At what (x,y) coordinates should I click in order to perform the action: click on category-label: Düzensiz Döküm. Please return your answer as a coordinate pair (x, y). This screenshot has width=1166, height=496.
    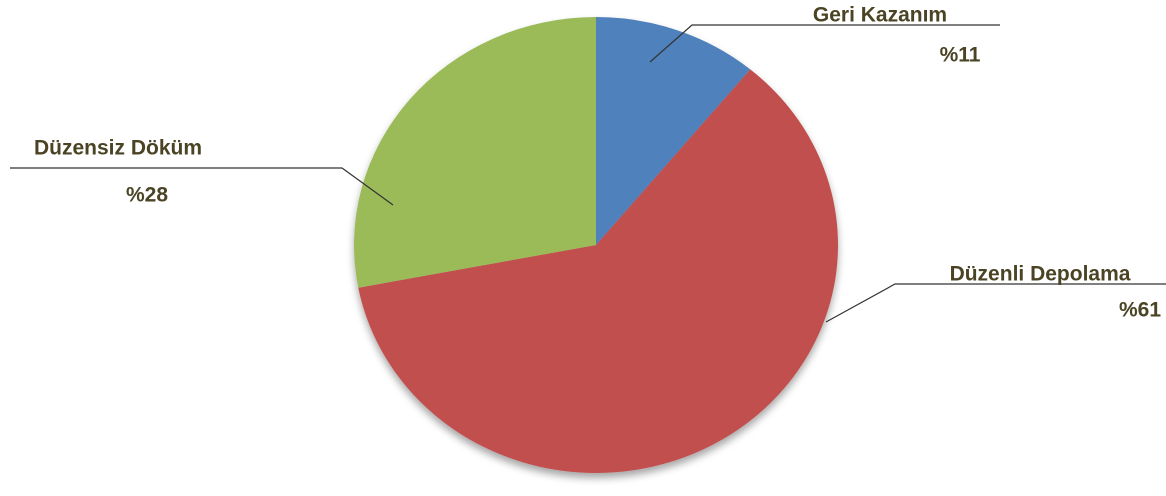
    Looking at the image, I should click on (118, 148).